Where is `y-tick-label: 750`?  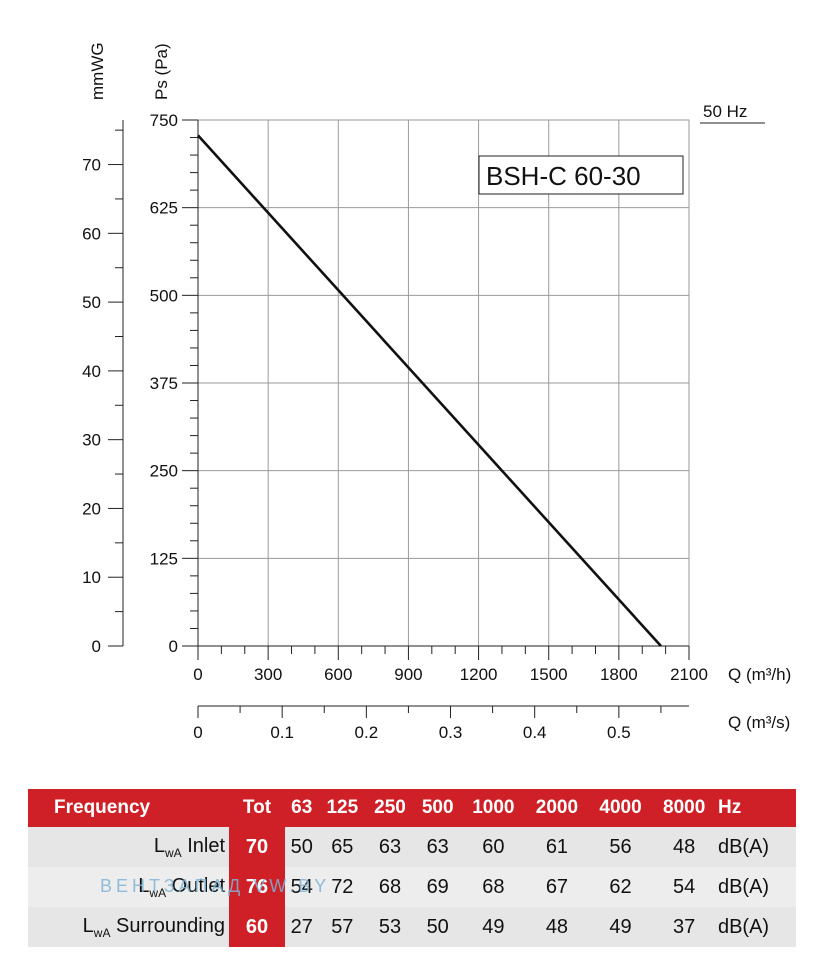 y-tick-label: 750 is located at coordinates (164, 120).